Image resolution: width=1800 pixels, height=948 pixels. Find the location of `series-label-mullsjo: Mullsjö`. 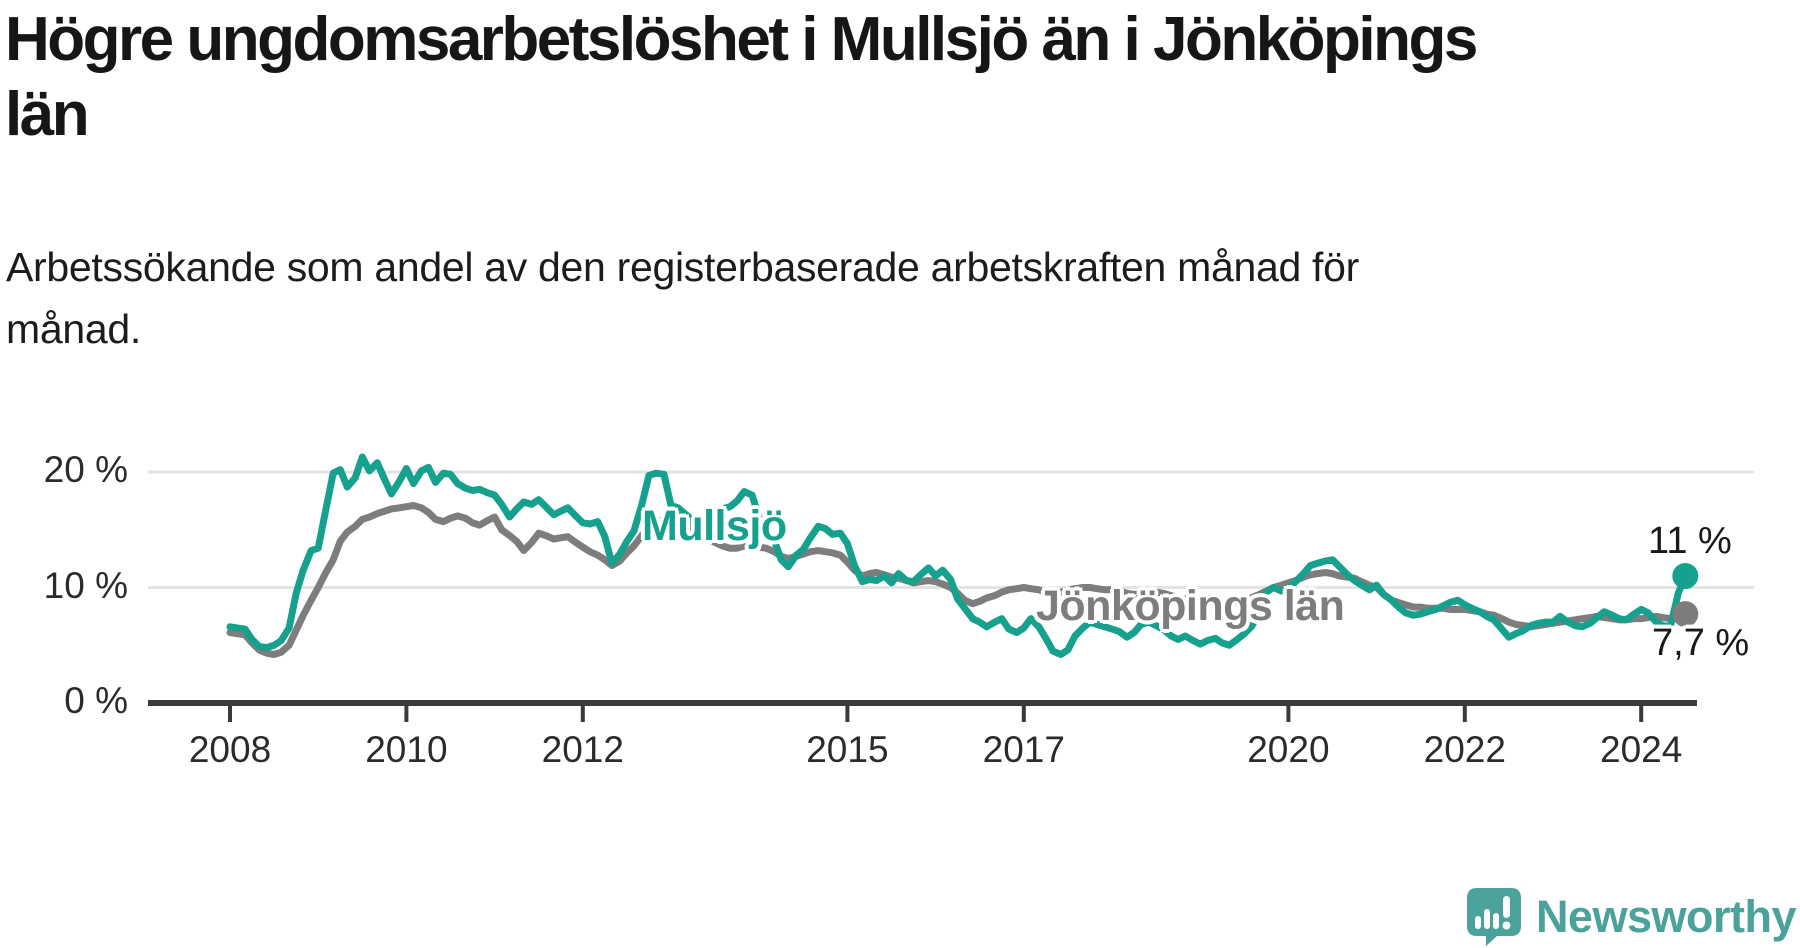

series-label-mullsjo: Mullsjö is located at coordinates (714, 526).